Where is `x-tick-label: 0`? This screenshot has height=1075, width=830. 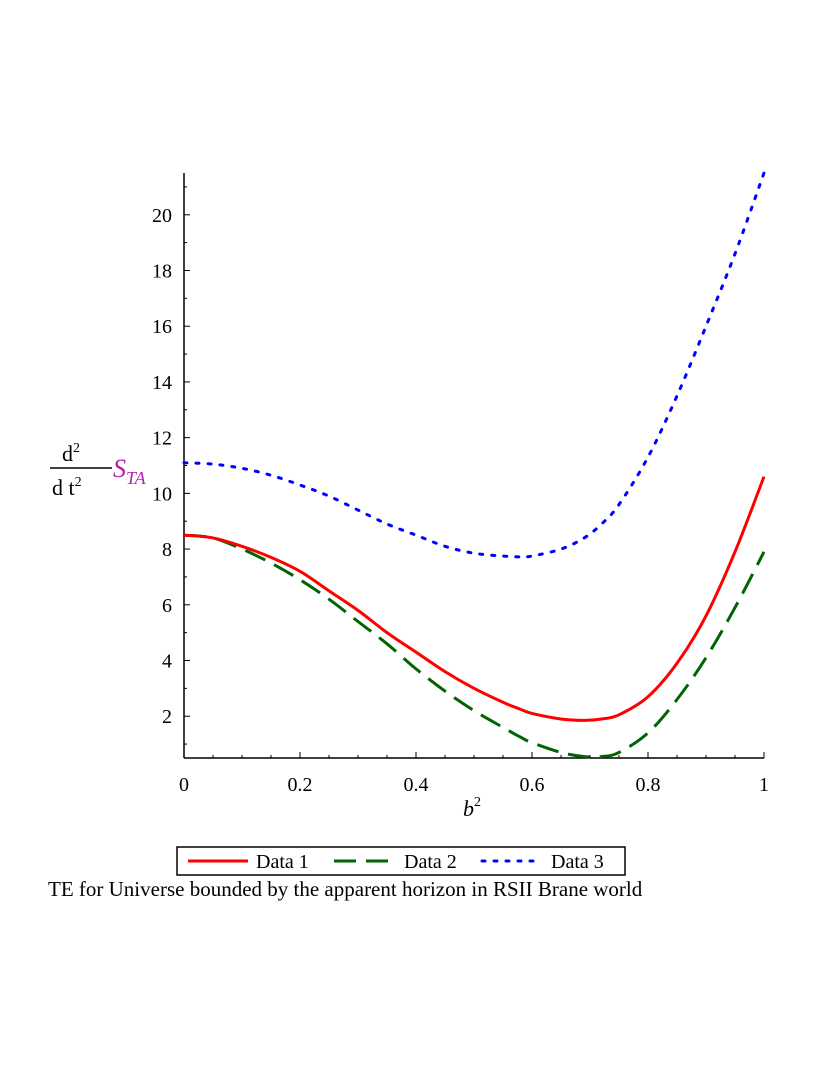
x-tick-label: 0 is located at coordinates (184, 785).